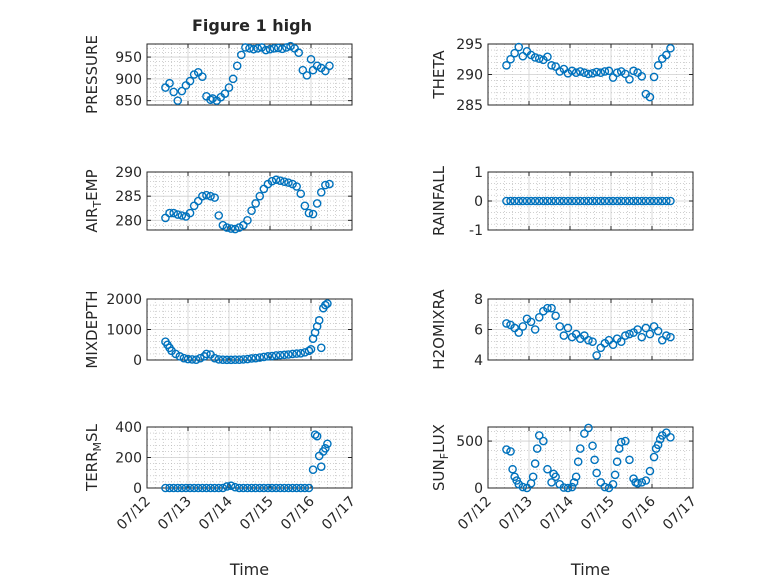  What do you see at coordinates (439, 329) in the screenshot?
I see `y-axis-label: H2OMIXRA` at bounding box center [439, 329].